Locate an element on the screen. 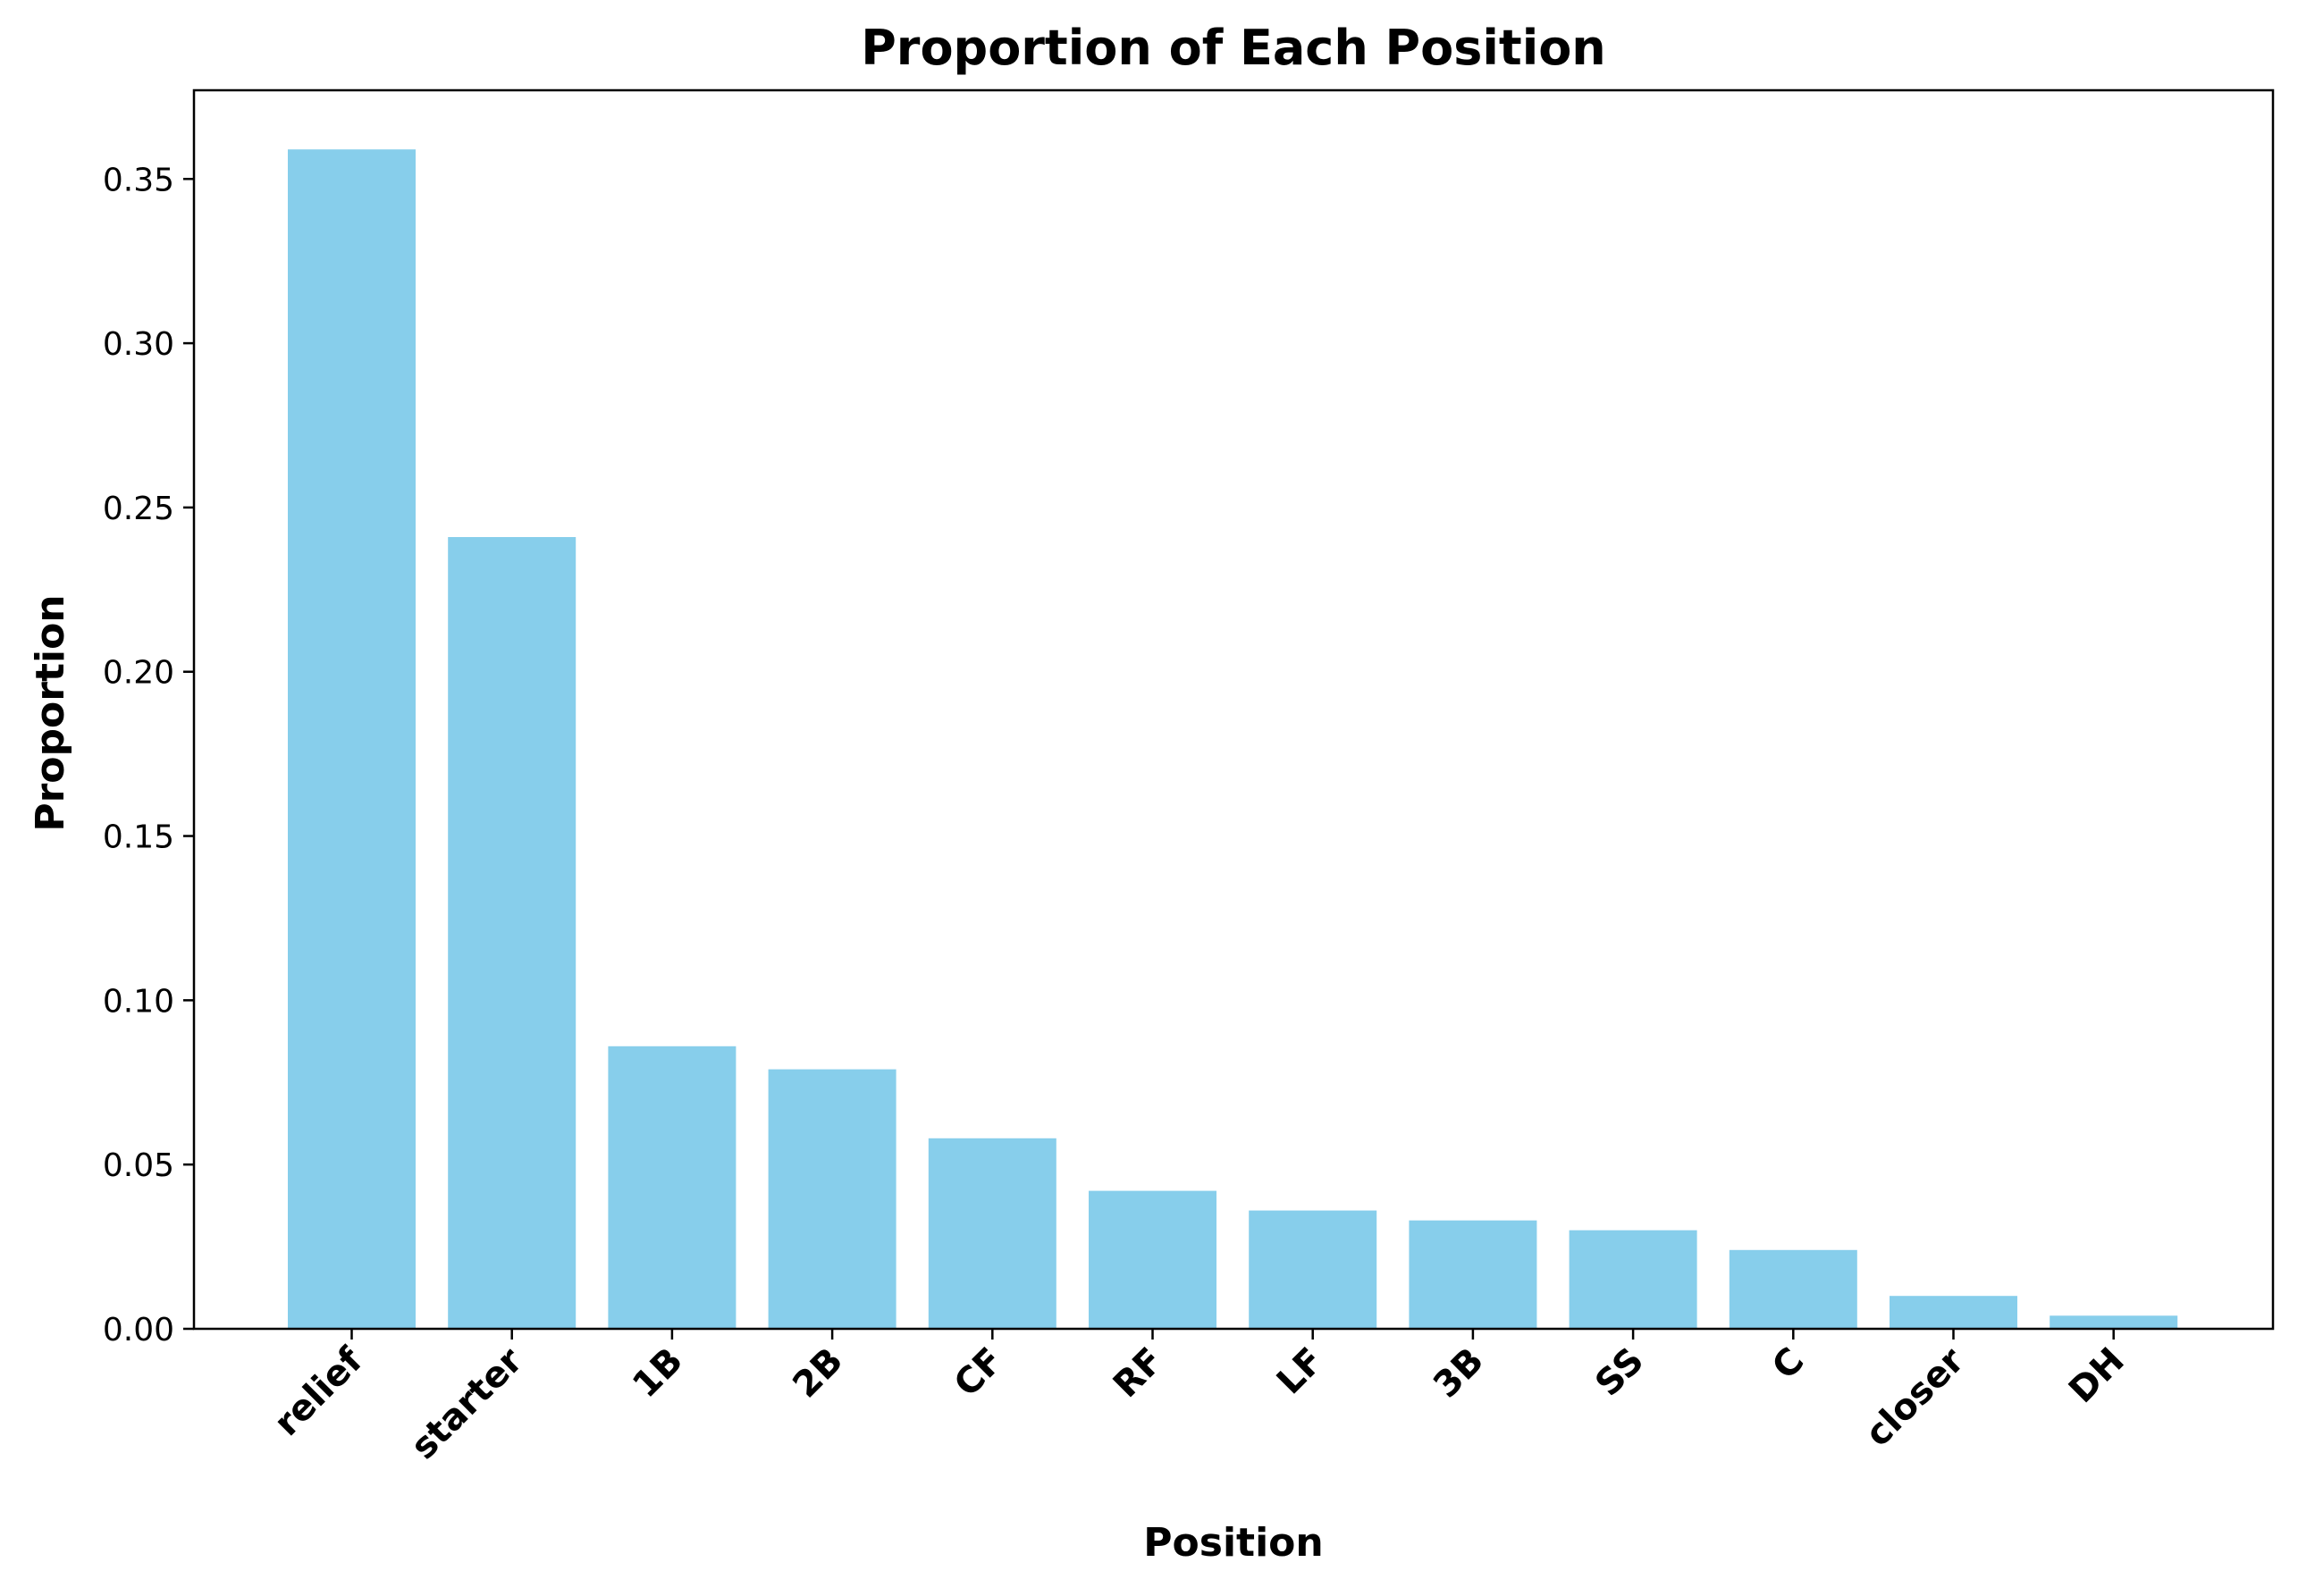 The image size is (2298, 1596). bar-dh is located at coordinates (2114, 1322).